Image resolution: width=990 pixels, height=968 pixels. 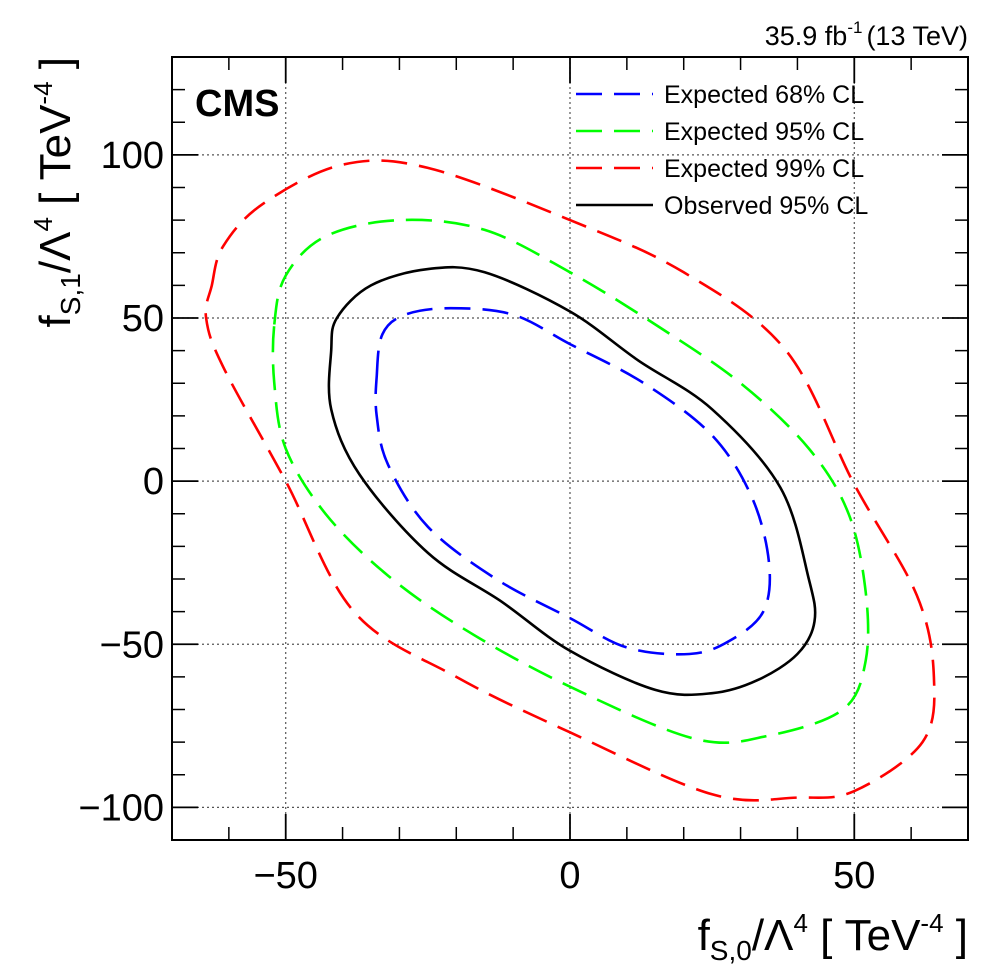 What do you see at coordinates (764, 95) in the screenshot?
I see `legend-label: Expected 68% CL` at bounding box center [764, 95].